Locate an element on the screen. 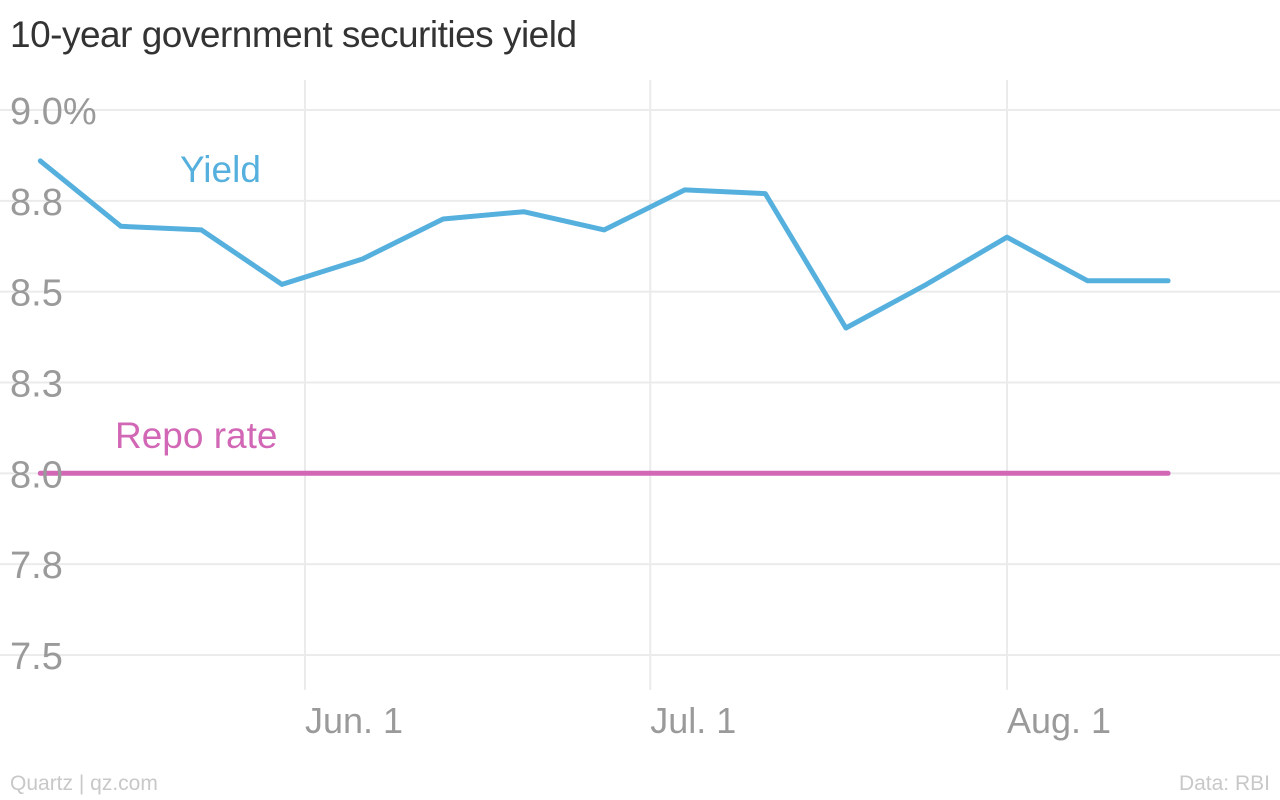 The width and height of the screenshot is (1280, 800). x-axis-tick-labels: Jun. 1 Jul. 1 Aug. 1 is located at coordinates (708, 720).